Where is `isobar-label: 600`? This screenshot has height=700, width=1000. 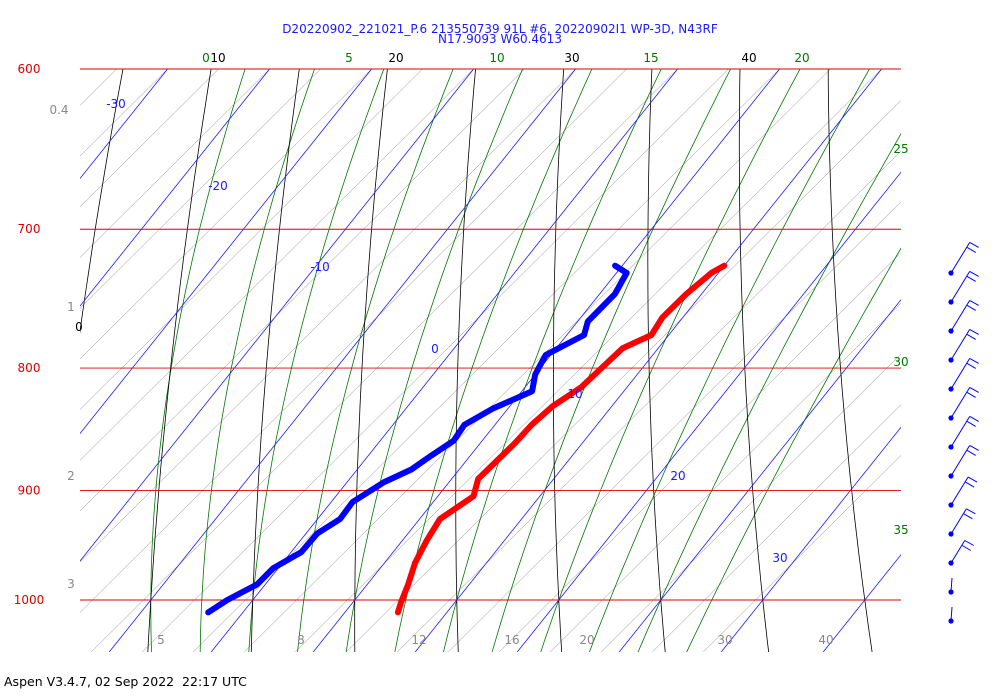
isobar-label: 600 is located at coordinates (29, 69).